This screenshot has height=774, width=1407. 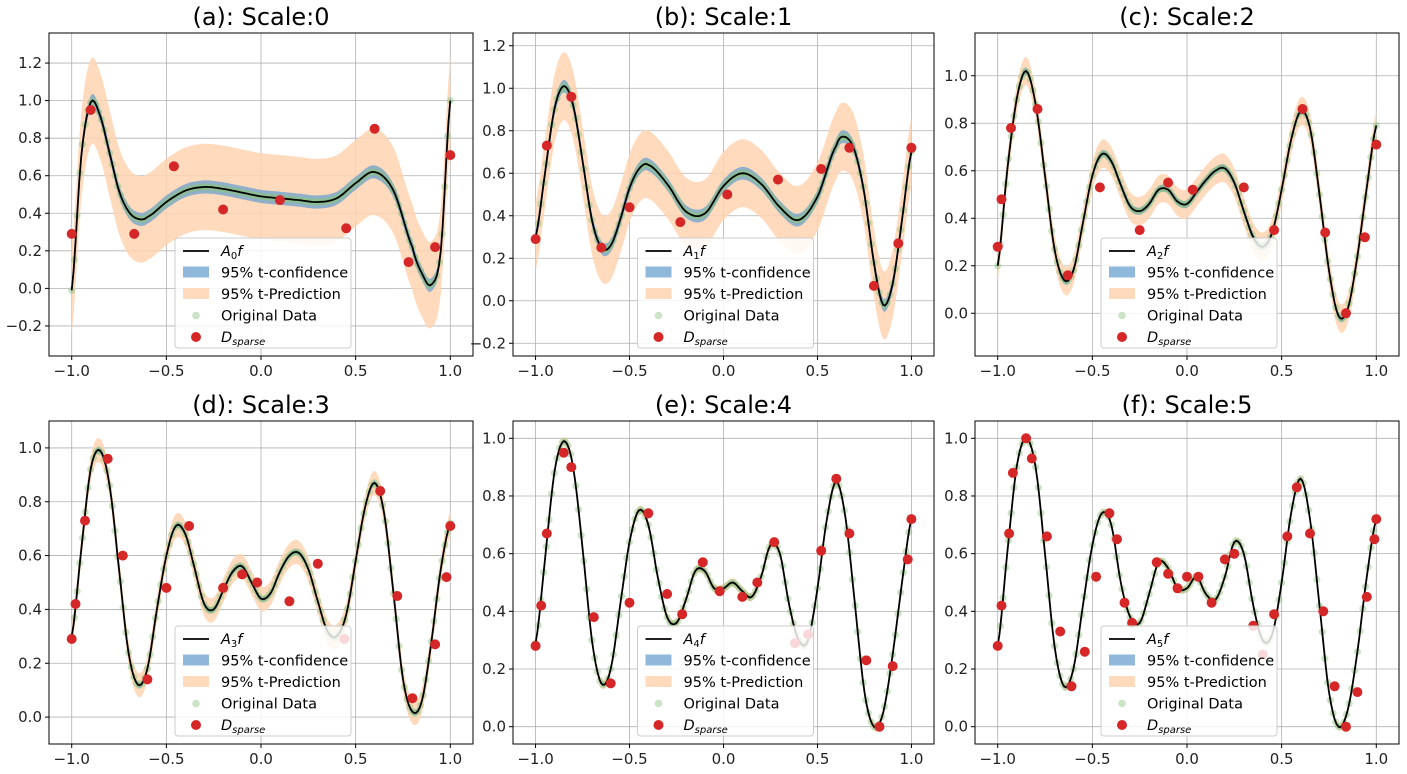 What do you see at coordinates (1158, 641) in the screenshot?
I see `legend-label-mean: A5f` at bounding box center [1158, 641].